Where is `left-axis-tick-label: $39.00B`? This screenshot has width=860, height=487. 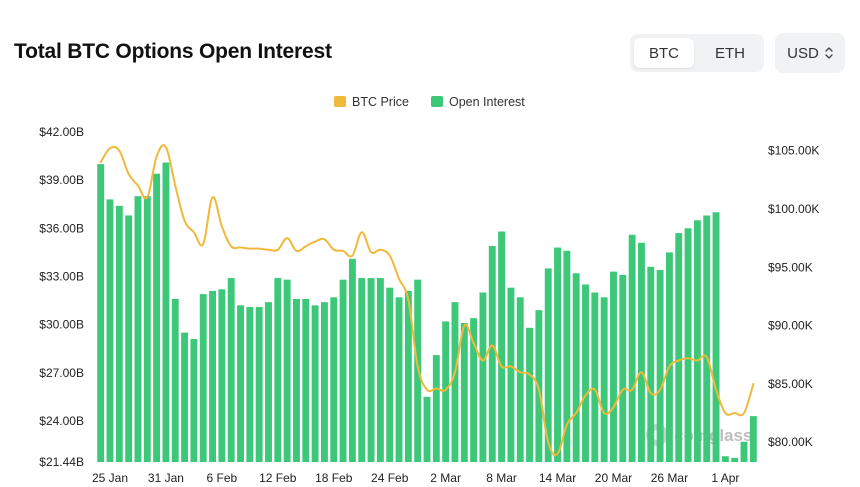 left-axis-tick-label: $39.00B is located at coordinates (61, 180).